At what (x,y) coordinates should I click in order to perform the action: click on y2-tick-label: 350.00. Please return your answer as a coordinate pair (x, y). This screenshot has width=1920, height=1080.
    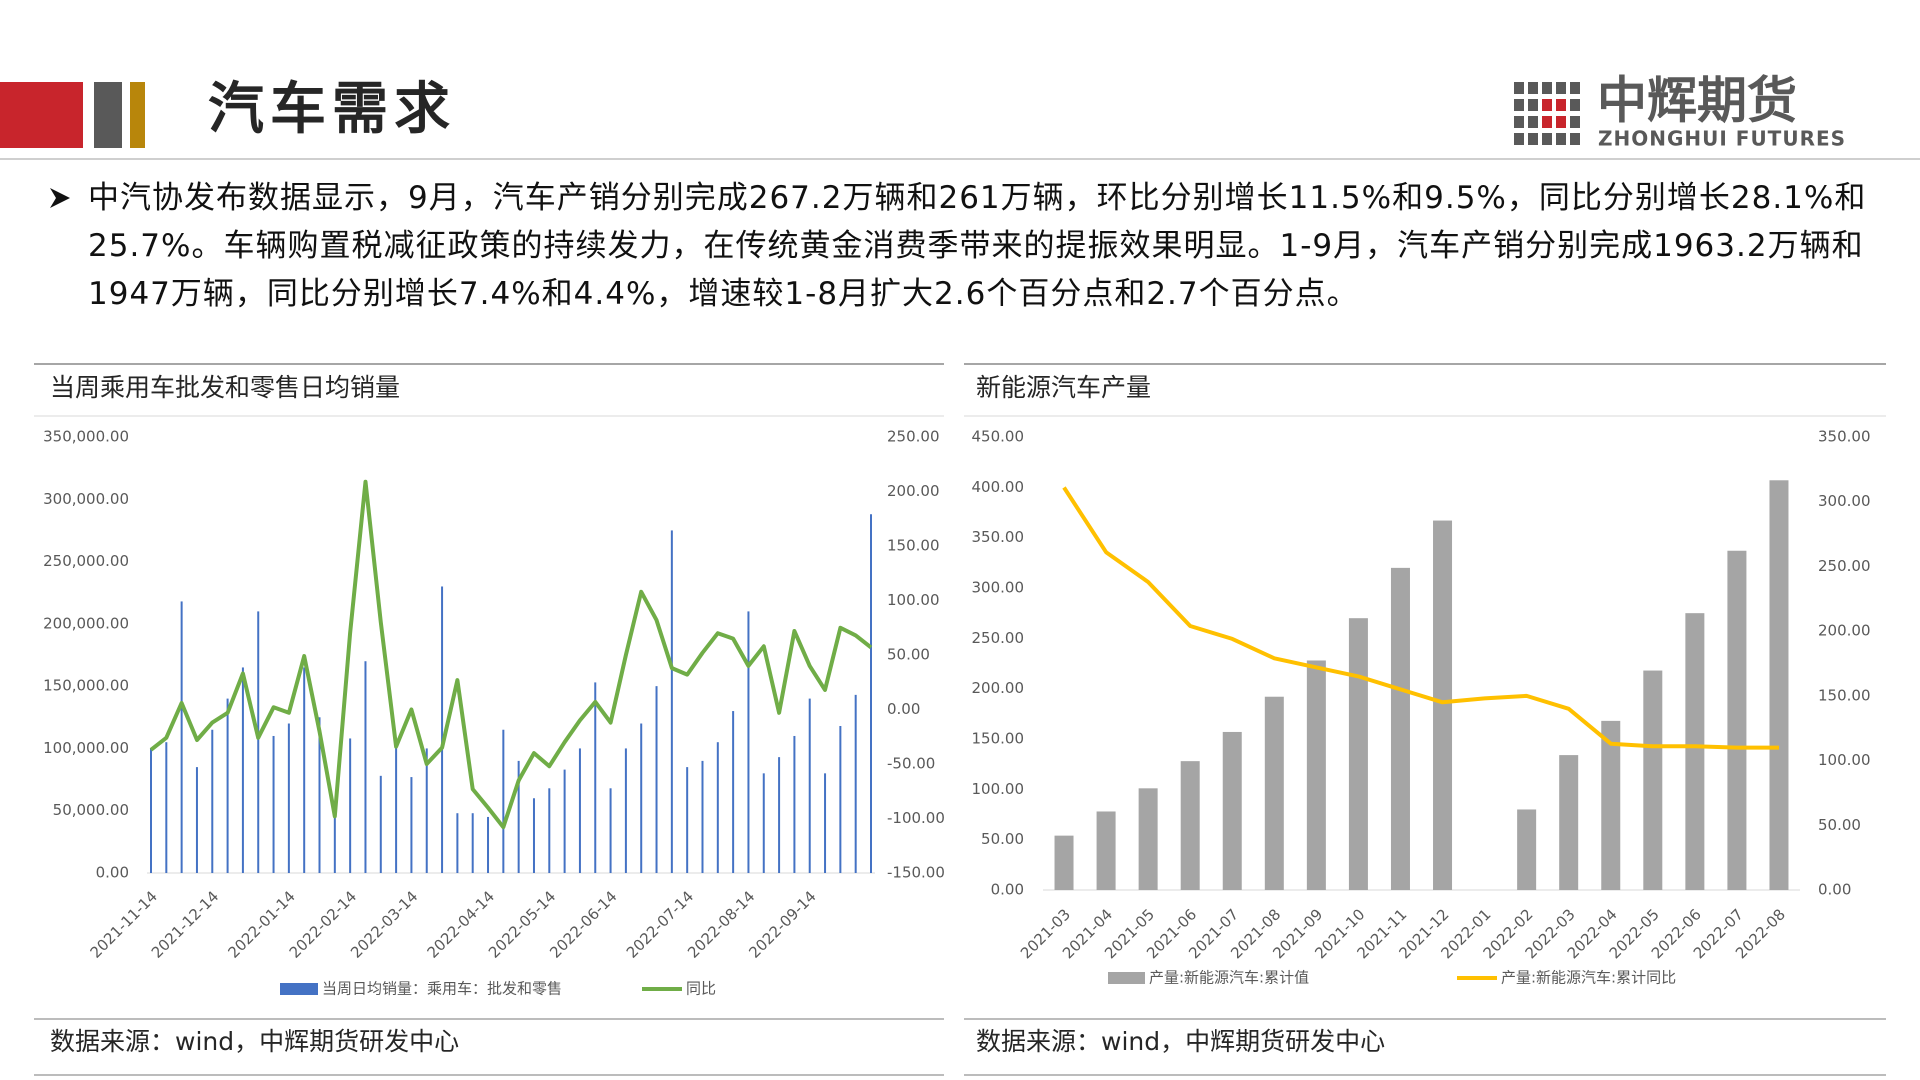
    Looking at the image, I should click on (1844, 437).